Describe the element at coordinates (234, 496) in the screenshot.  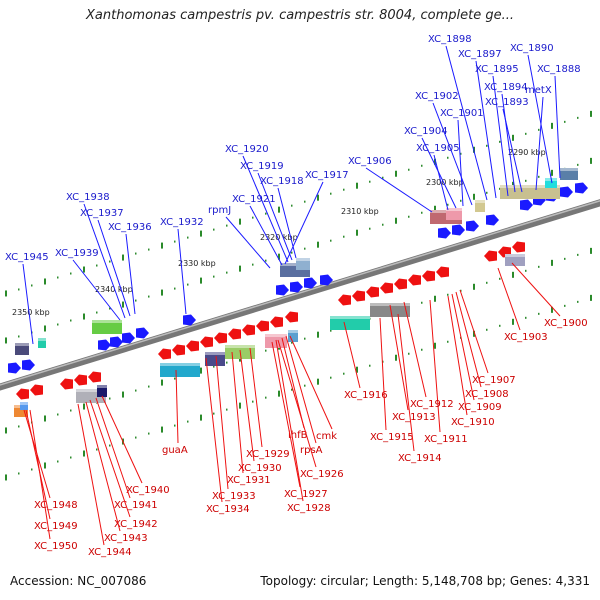
I see `gene-label-bottom: XC_1933` at that location.